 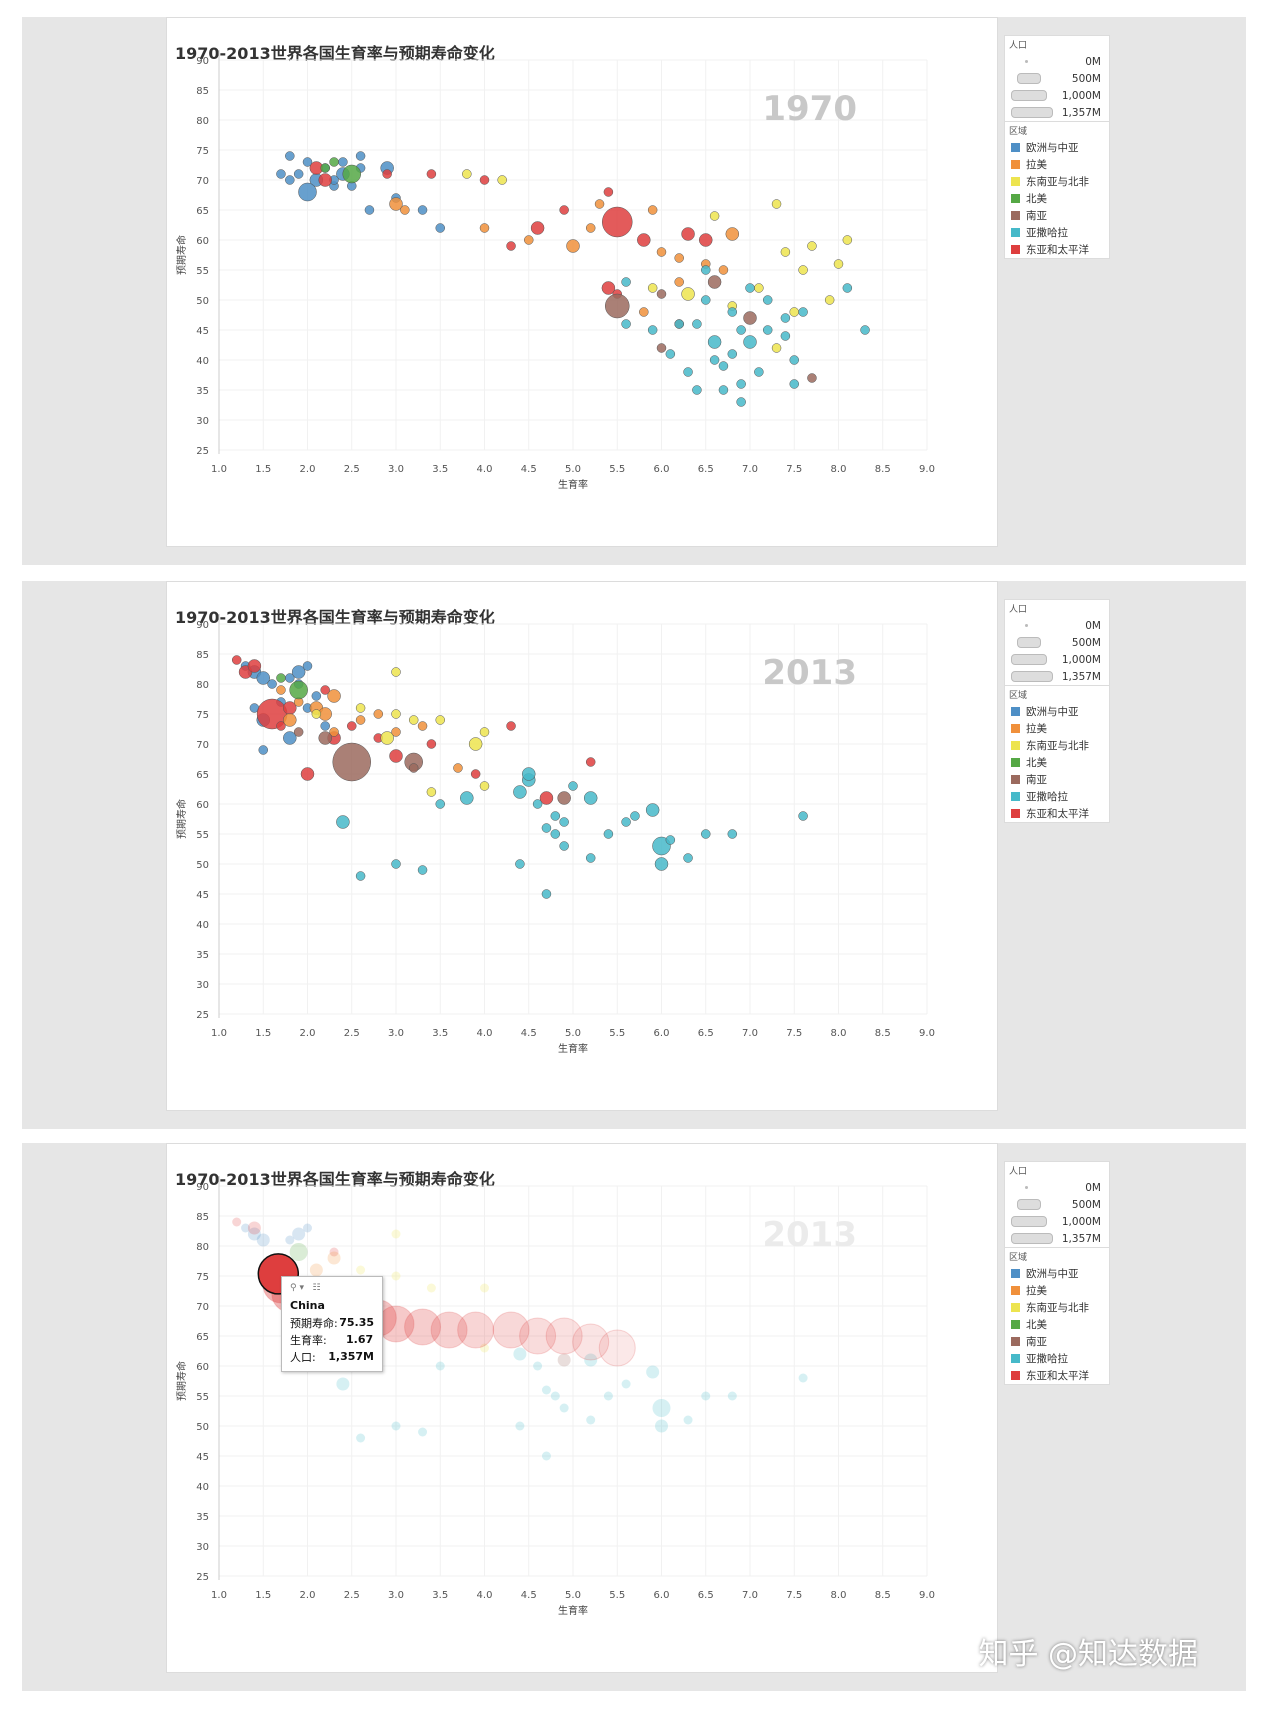 What do you see at coordinates (352, 1595) in the screenshot?
I see `x-tick-label: 2.5` at bounding box center [352, 1595].